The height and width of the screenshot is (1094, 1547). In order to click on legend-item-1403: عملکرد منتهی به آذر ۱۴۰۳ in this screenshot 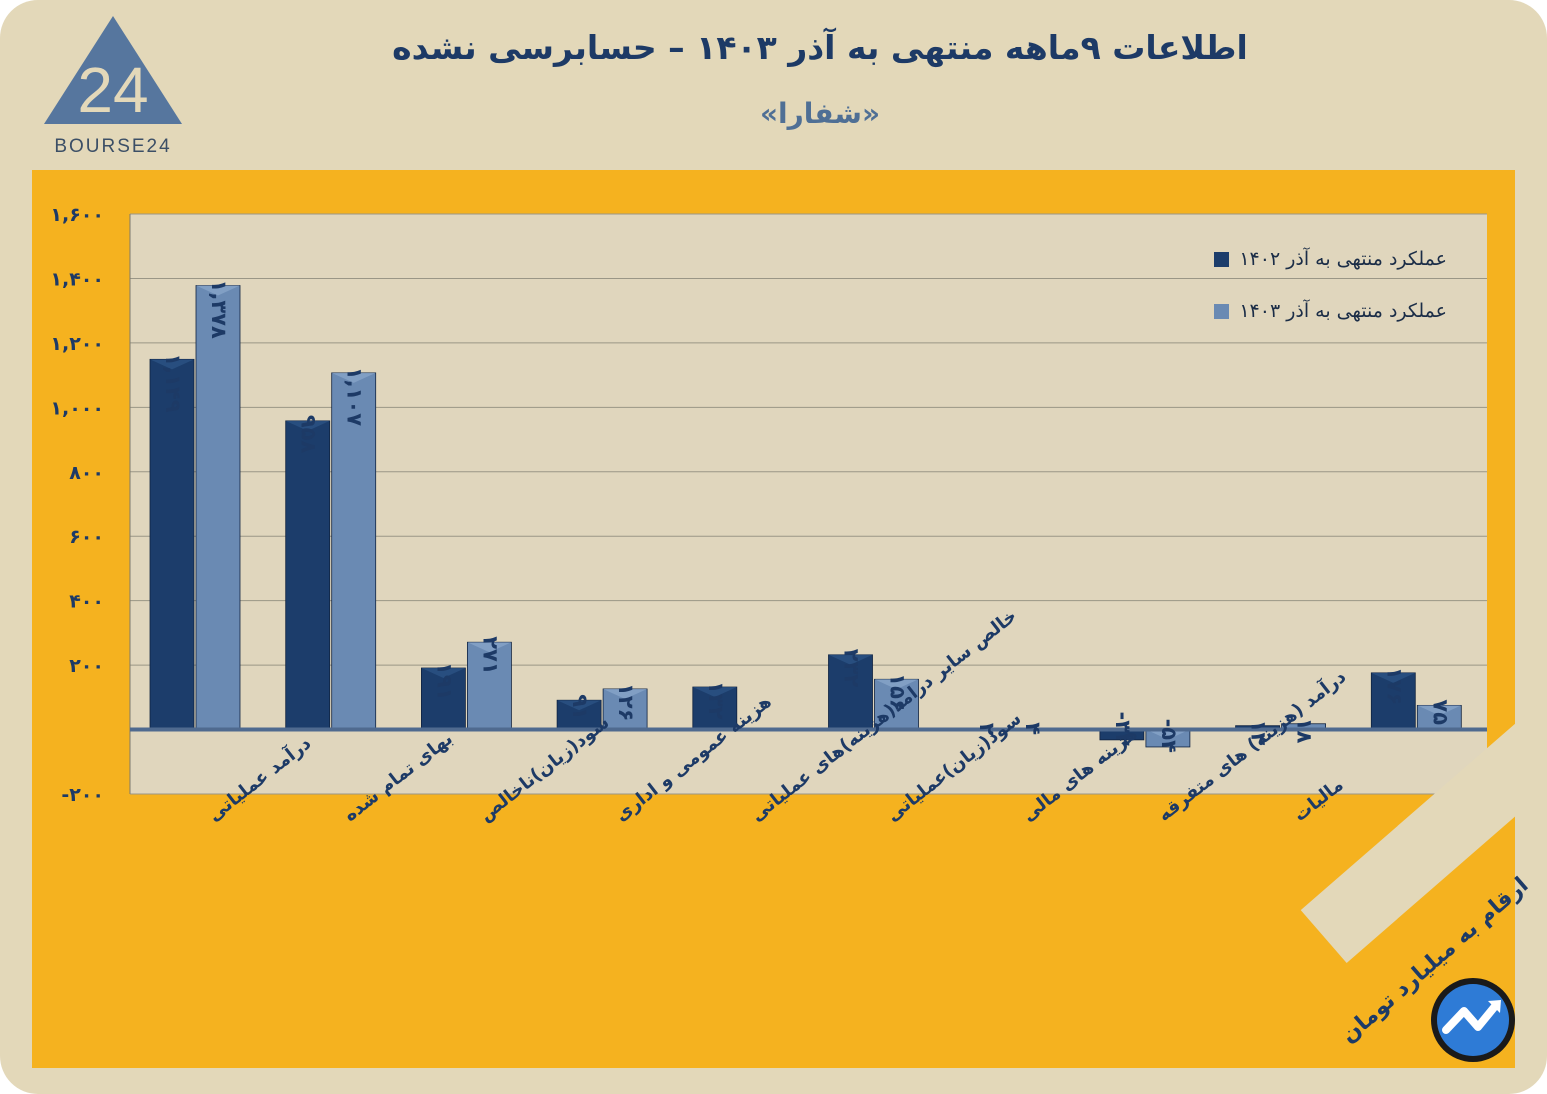, I will do `click(1330, 311)`.